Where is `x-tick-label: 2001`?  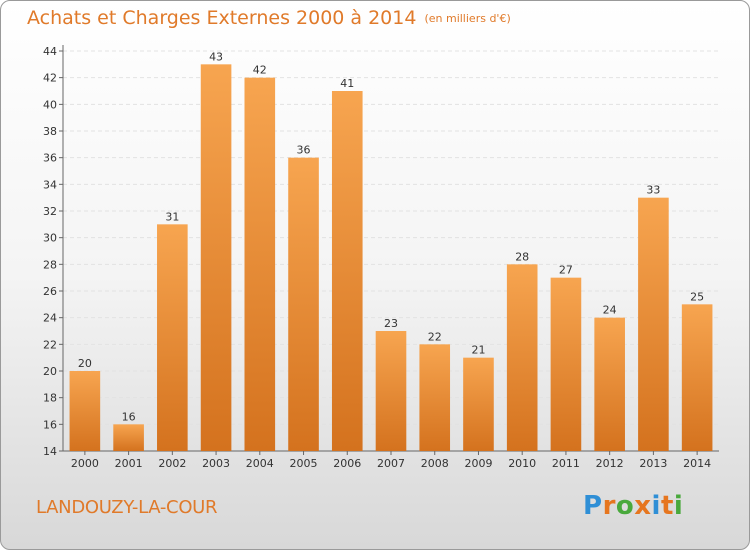 x-tick-label: 2001 is located at coordinates (129, 463).